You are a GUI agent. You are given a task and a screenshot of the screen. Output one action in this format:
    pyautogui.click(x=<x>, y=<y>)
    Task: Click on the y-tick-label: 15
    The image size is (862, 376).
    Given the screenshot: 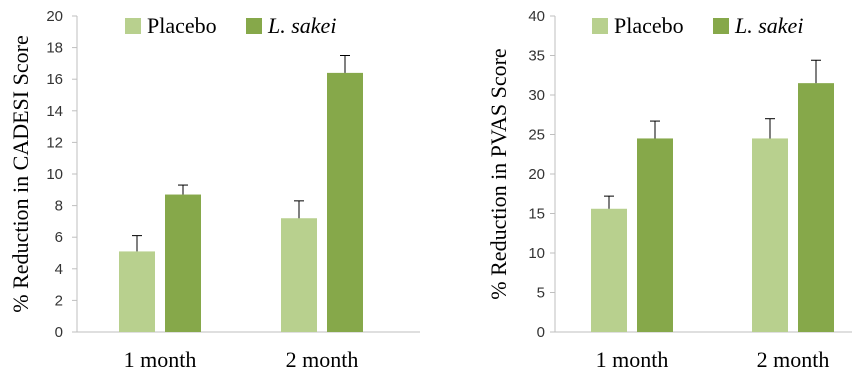 What is the action you would take?
    pyautogui.click(x=536, y=214)
    